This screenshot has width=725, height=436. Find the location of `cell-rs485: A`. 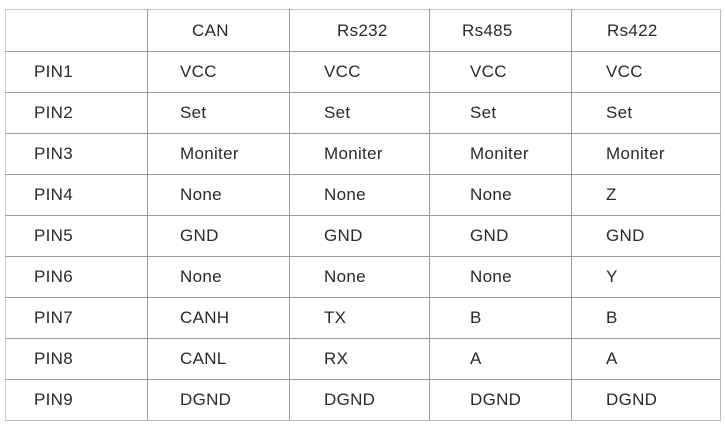

cell-rs485: A is located at coordinates (500, 359).